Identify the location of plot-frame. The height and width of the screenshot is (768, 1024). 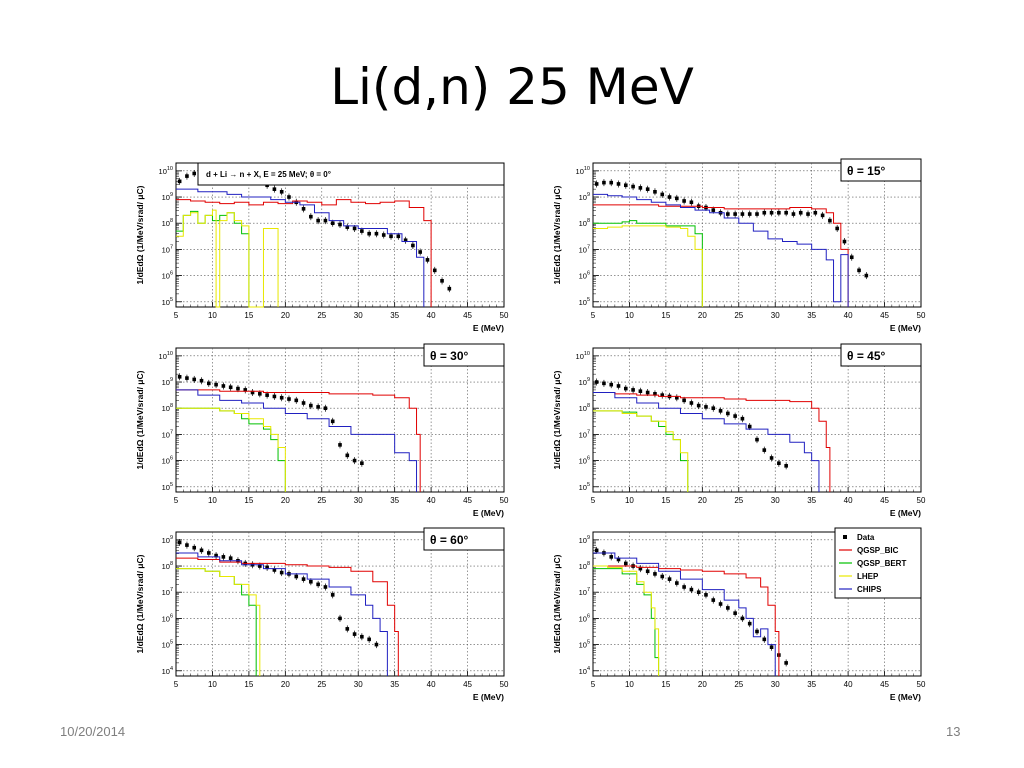
(757, 420).